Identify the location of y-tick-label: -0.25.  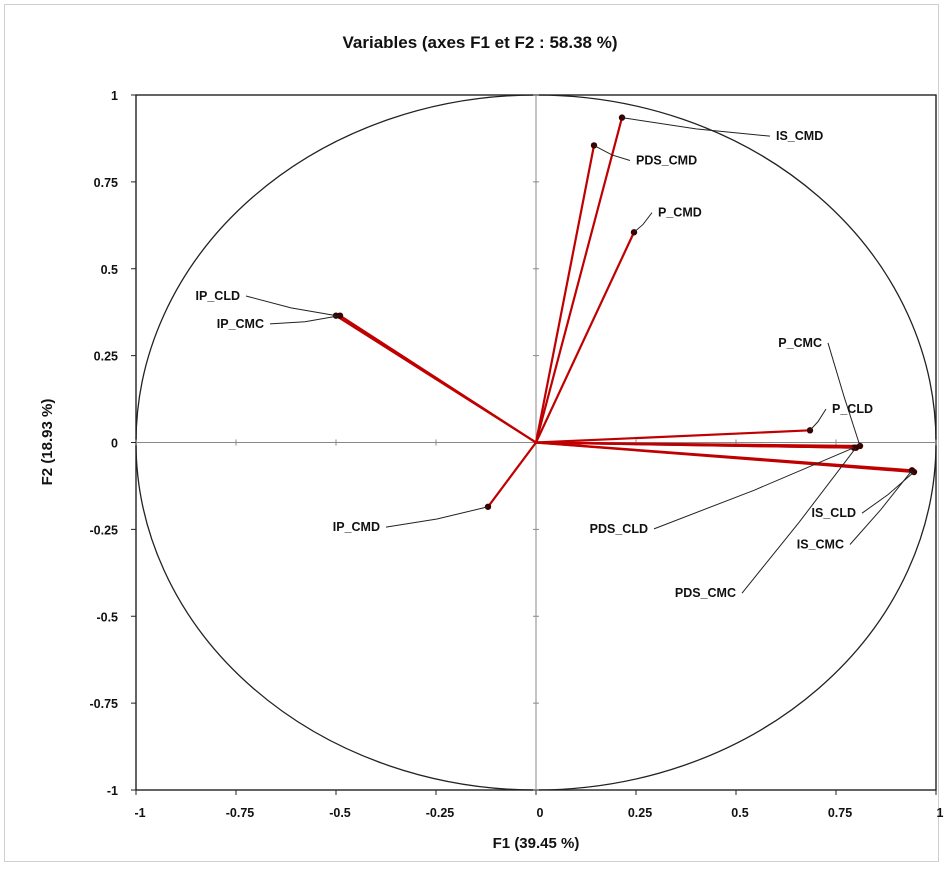
(104, 530).